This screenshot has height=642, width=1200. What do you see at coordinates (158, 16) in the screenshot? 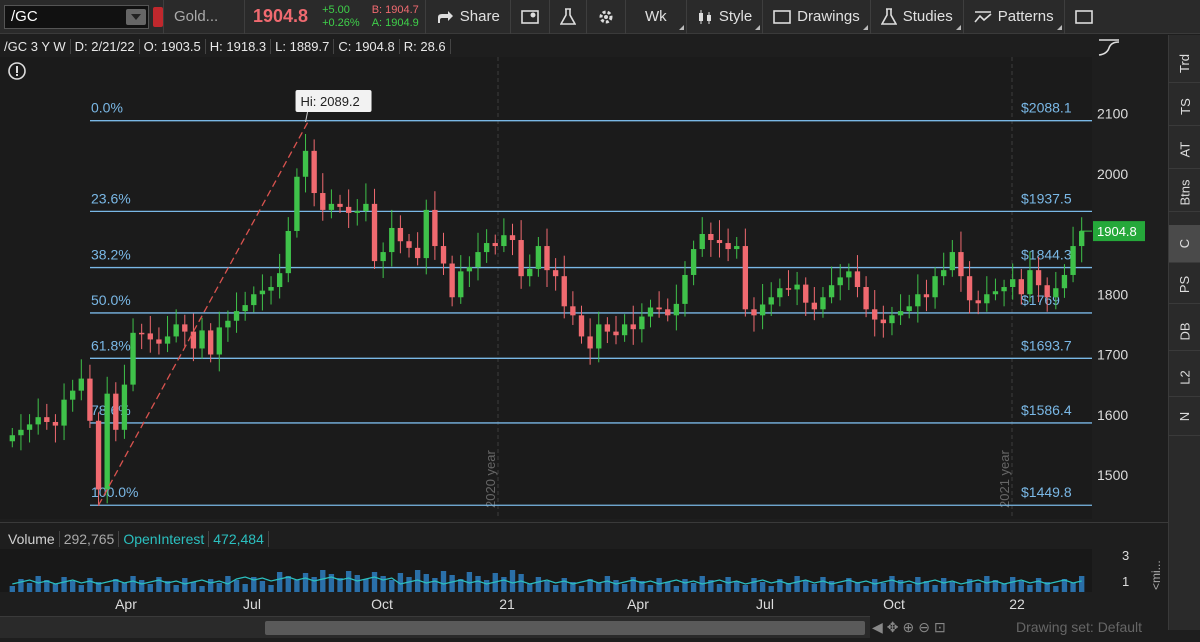
I see `link-color-button` at bounding box center [158, 16].